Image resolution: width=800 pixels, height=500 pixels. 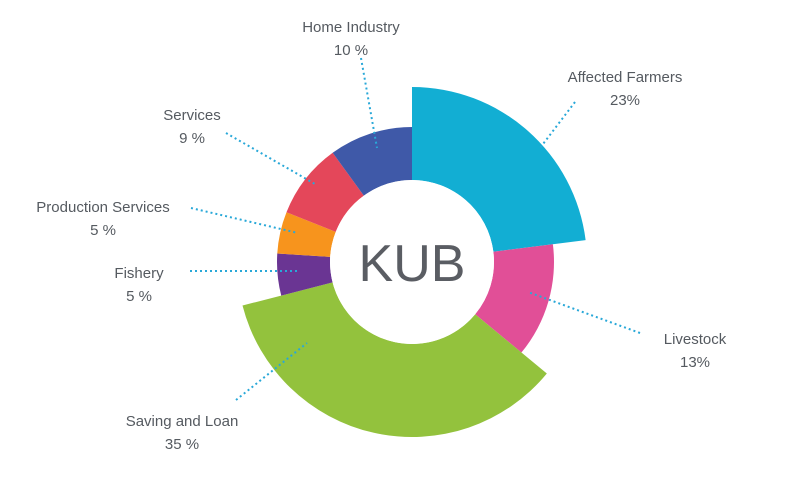 I want to click on label-value-services: 9 %, so click(x=192, y=138).